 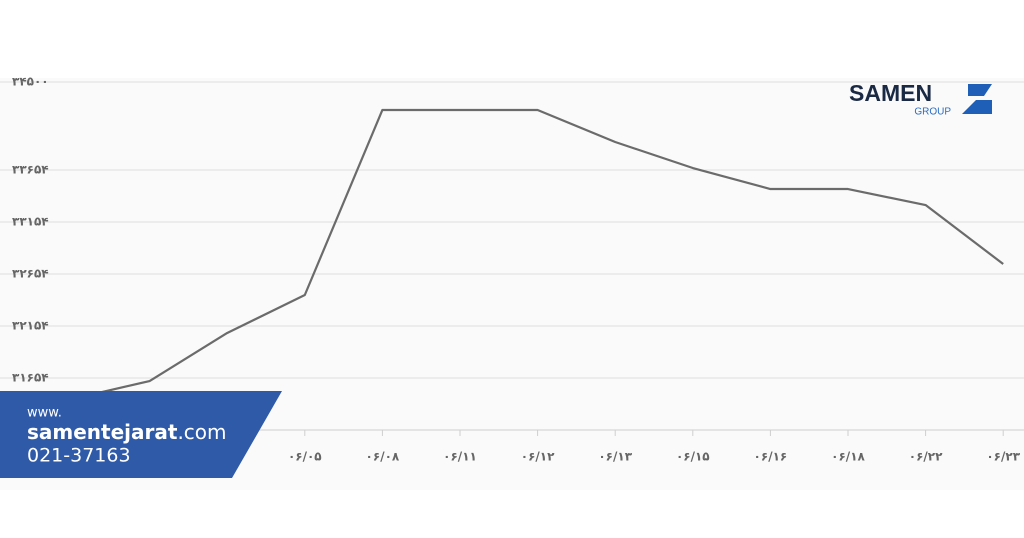 What do you see at coordinates (102, 432) in the screenshot?
I see `banner-domain: samentejarat` at bounding box center [102, 432].